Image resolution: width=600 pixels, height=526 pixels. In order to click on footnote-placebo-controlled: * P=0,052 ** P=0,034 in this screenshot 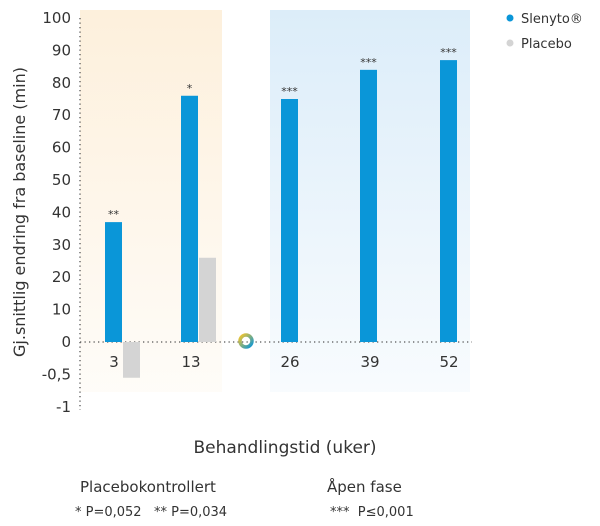, I will do `click(151, 512)`.